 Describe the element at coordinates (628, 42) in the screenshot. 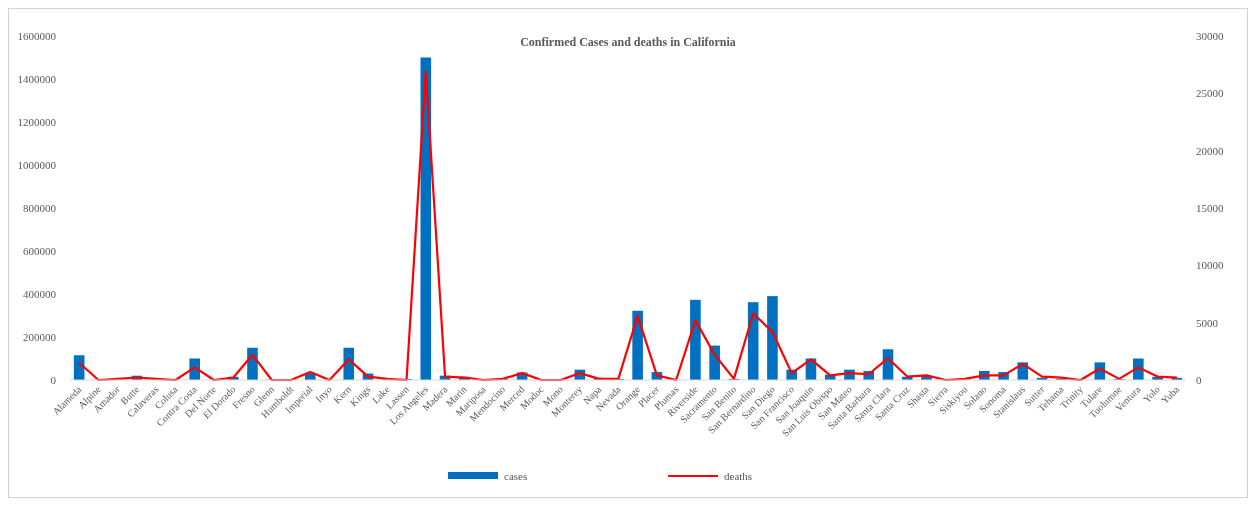

I see `chart-title: Confirmed Cases and deaths in California` at that location.